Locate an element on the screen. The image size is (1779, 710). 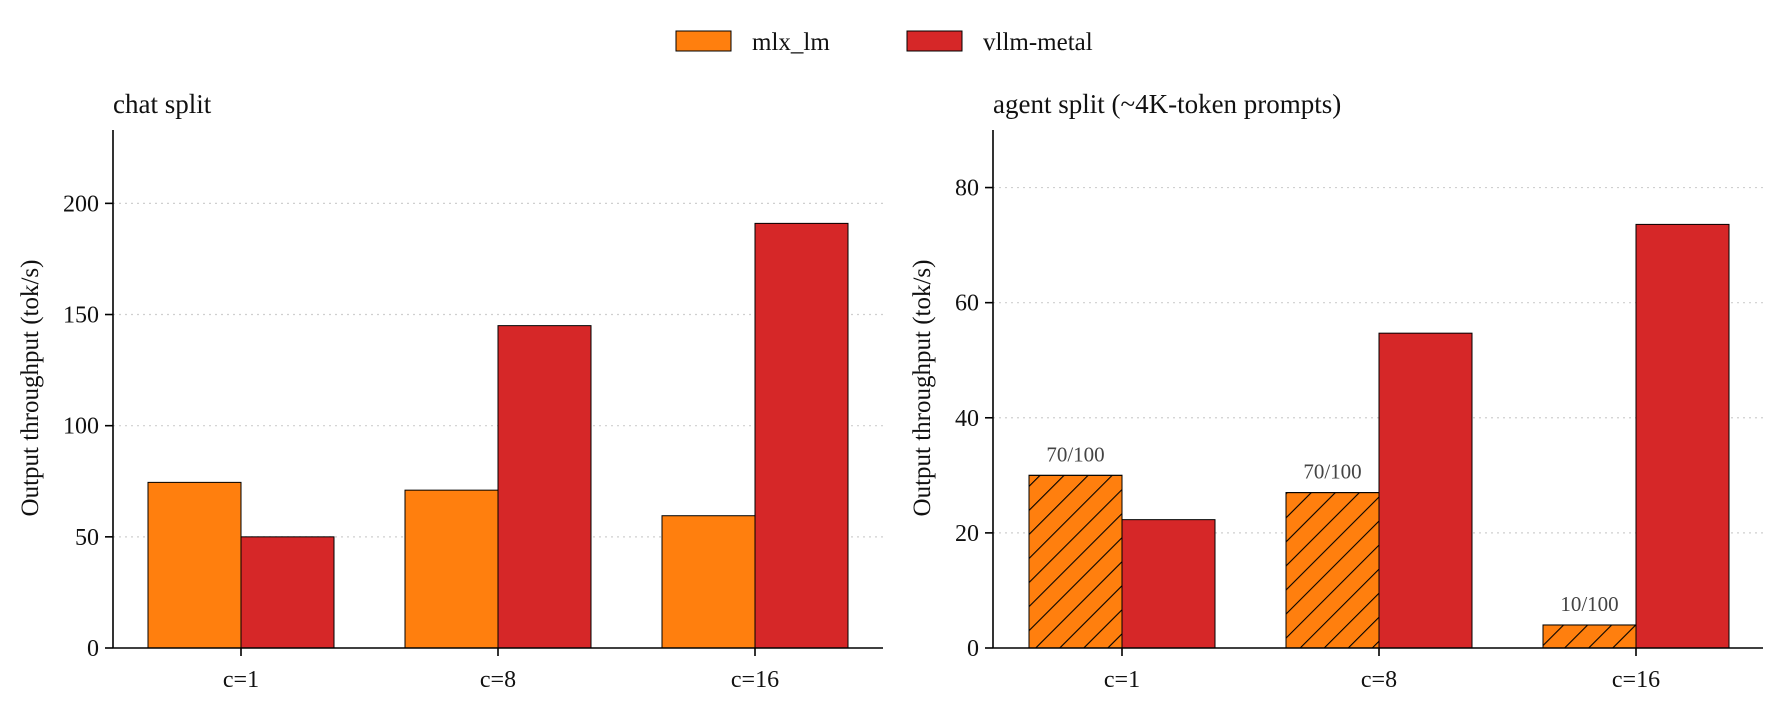
y-tick-label: 80 is located at coordinates (967, 189).